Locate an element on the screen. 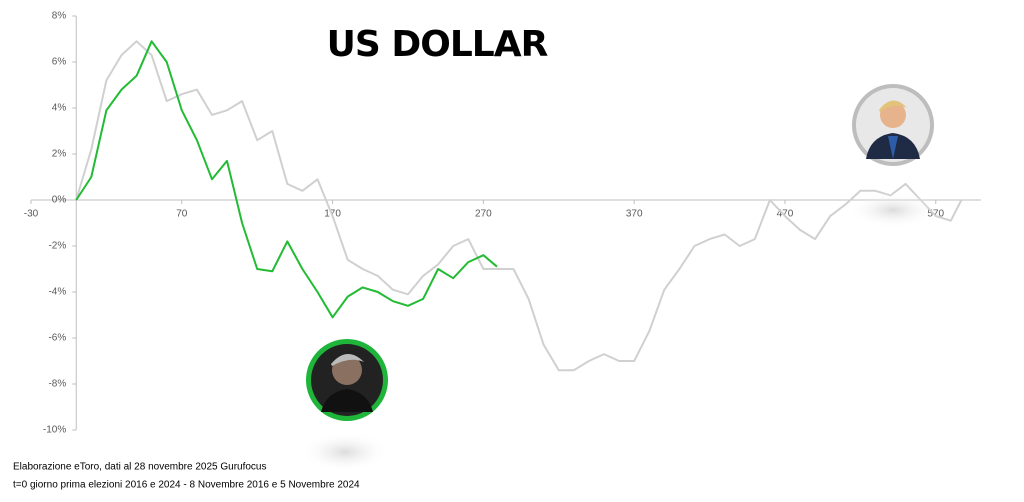 The width and height of the screenshot is (1024, 502). y-tick-label: 4% is located at coordinates (59, 108).